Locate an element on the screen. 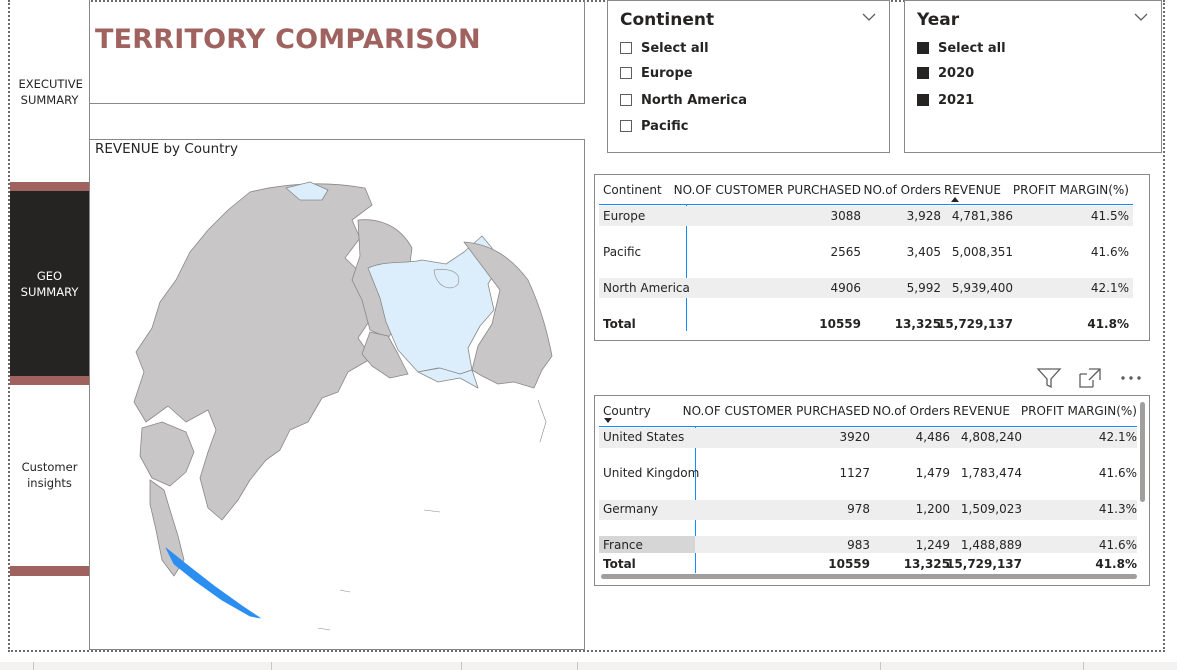  vertical-scrollbar is located at coordinates (1142, 452).